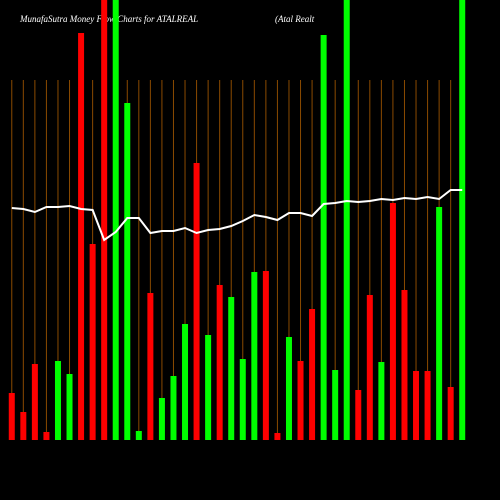  Describe the element at coordinates (295, 19) in the screenshot. I see `chart-subtitle: (Atal Realt` at that location.